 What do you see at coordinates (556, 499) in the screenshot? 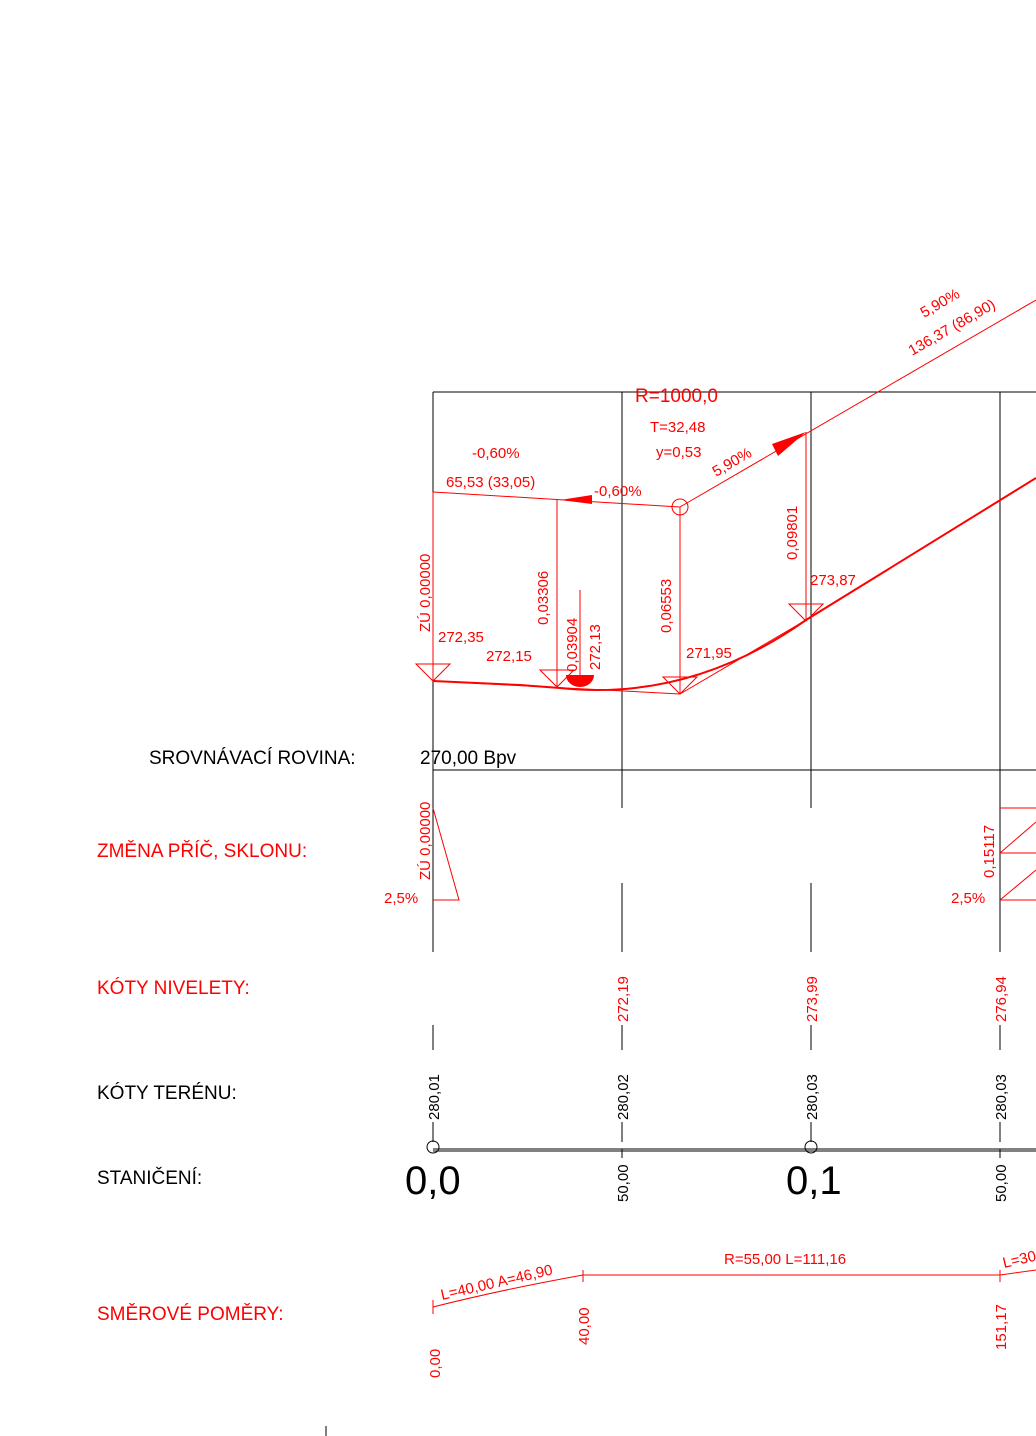
I see `tangent-in` at bounding box center [556, 499].